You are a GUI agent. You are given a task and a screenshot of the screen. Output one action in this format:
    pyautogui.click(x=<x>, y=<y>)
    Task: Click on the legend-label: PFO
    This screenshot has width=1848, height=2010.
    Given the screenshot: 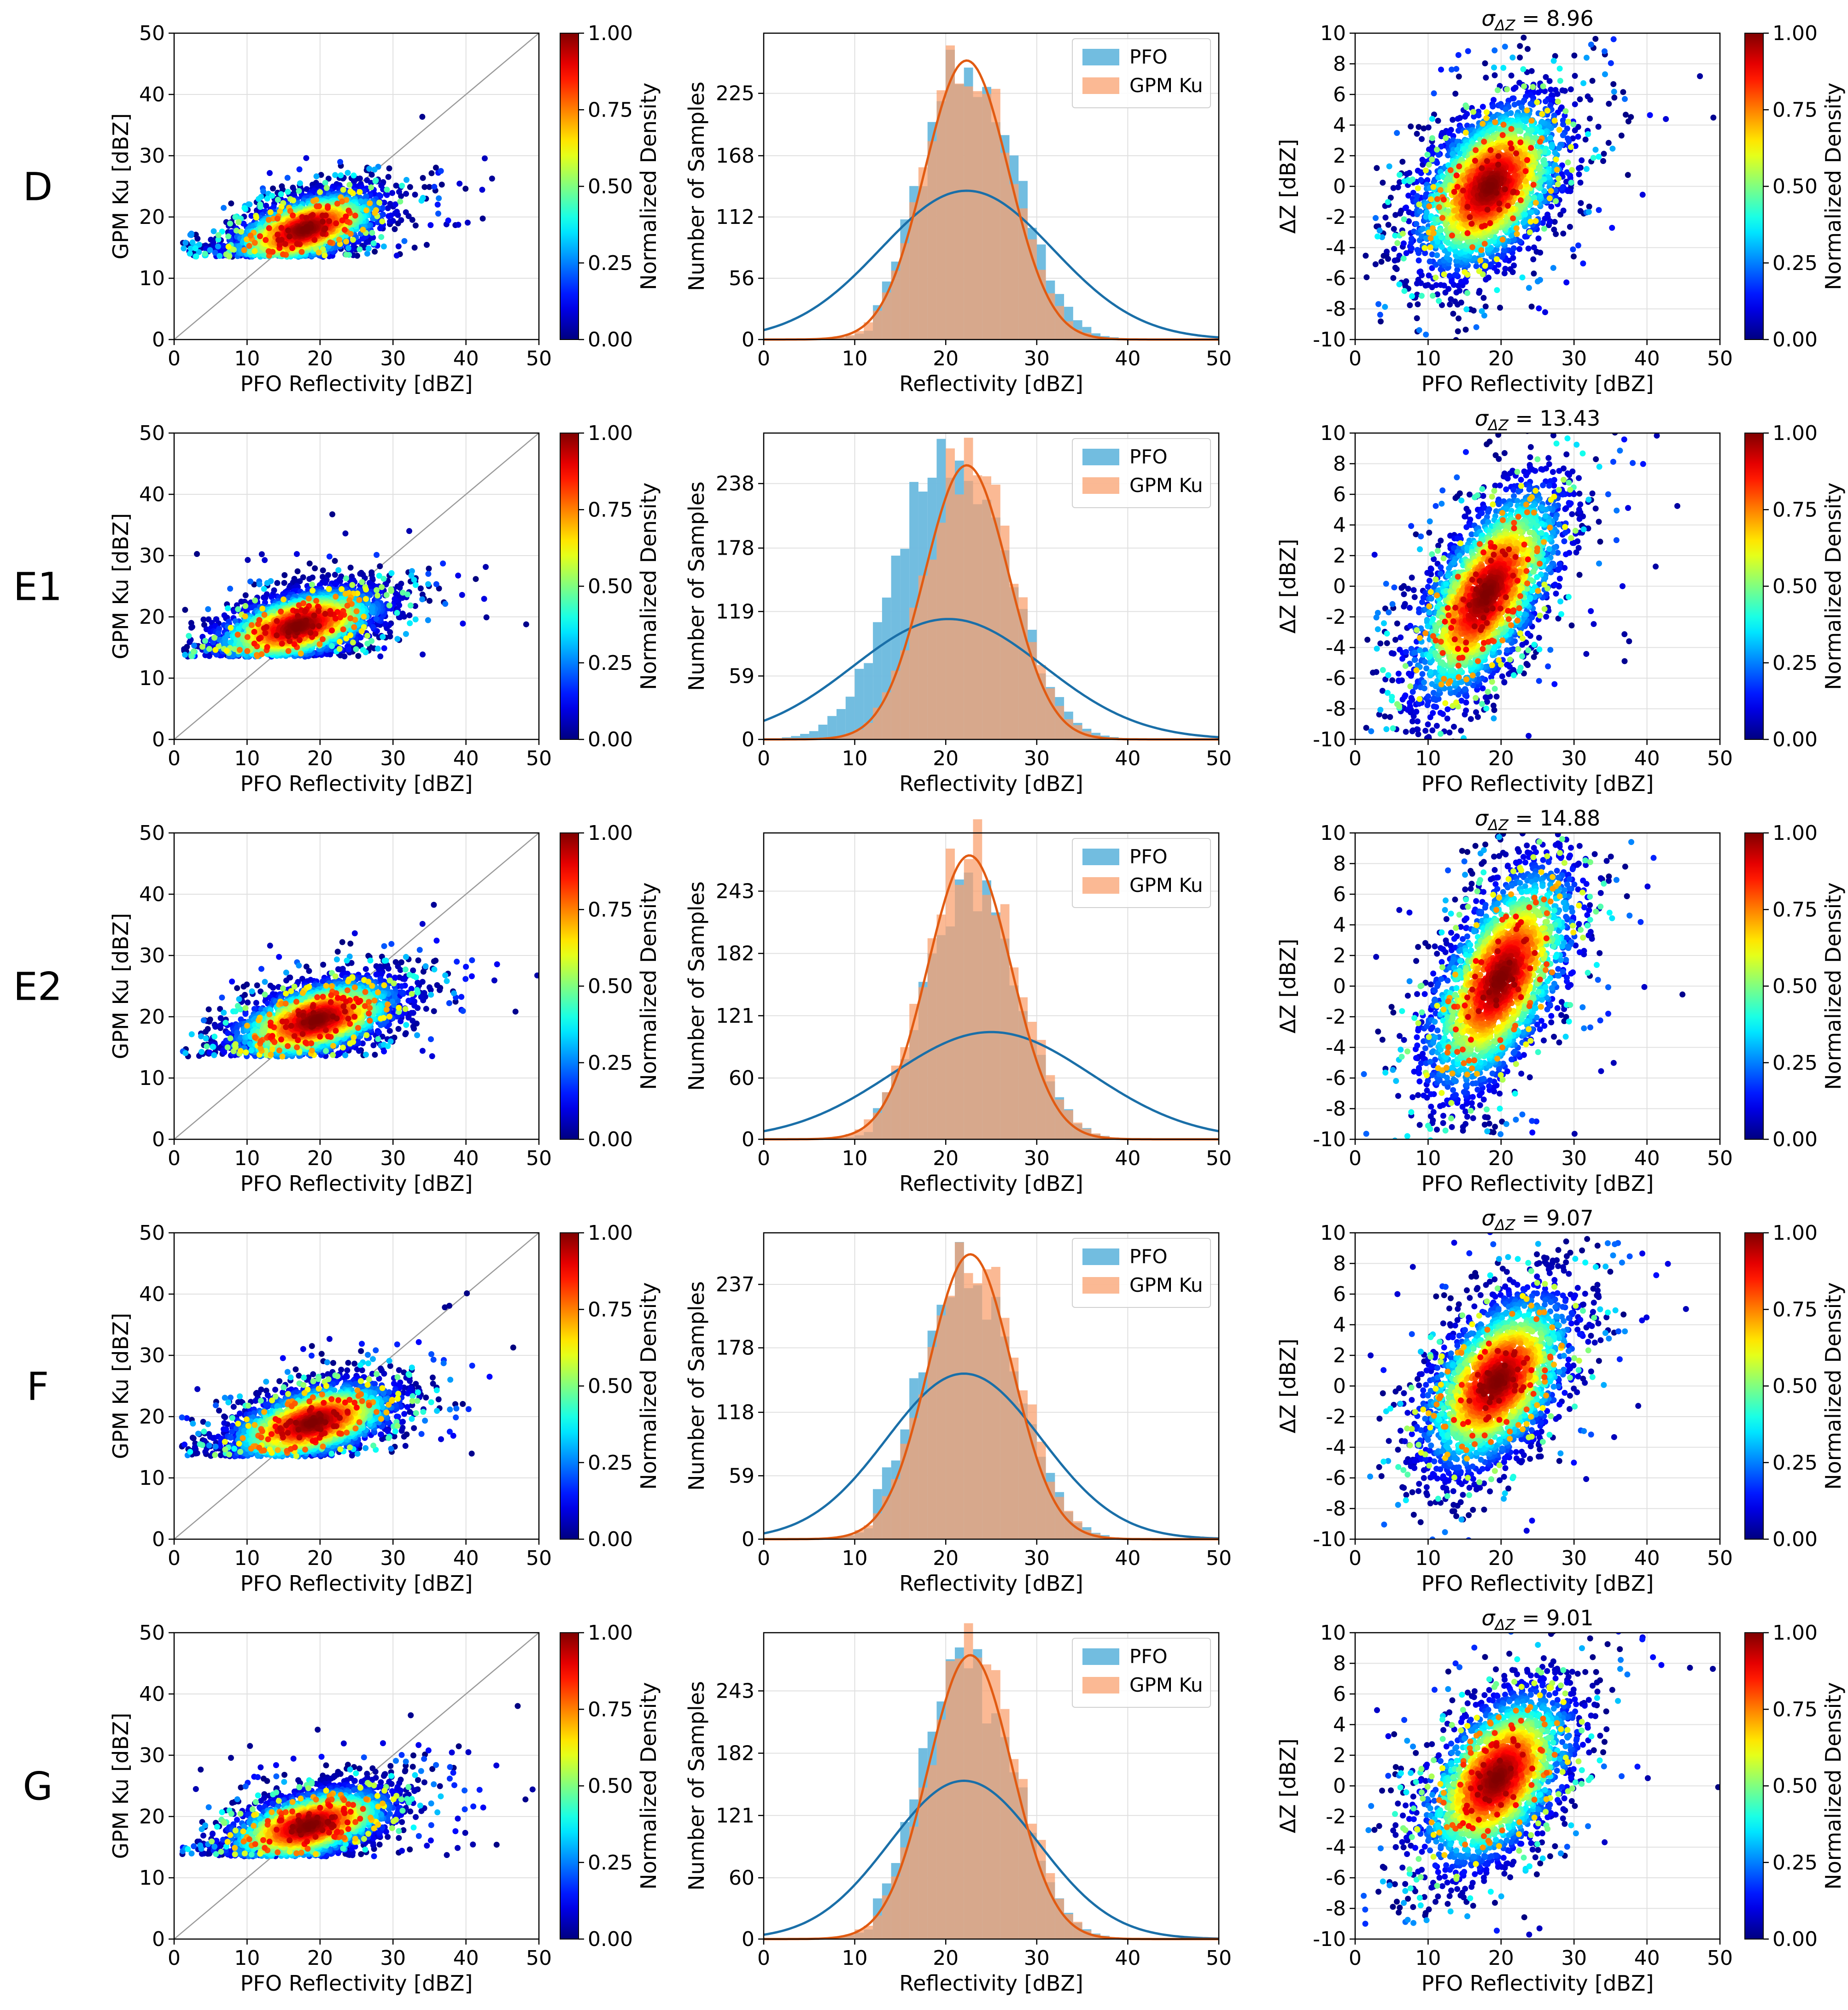 What is the action you would take?
    pyautogui.click(x=1148, y=57)
    